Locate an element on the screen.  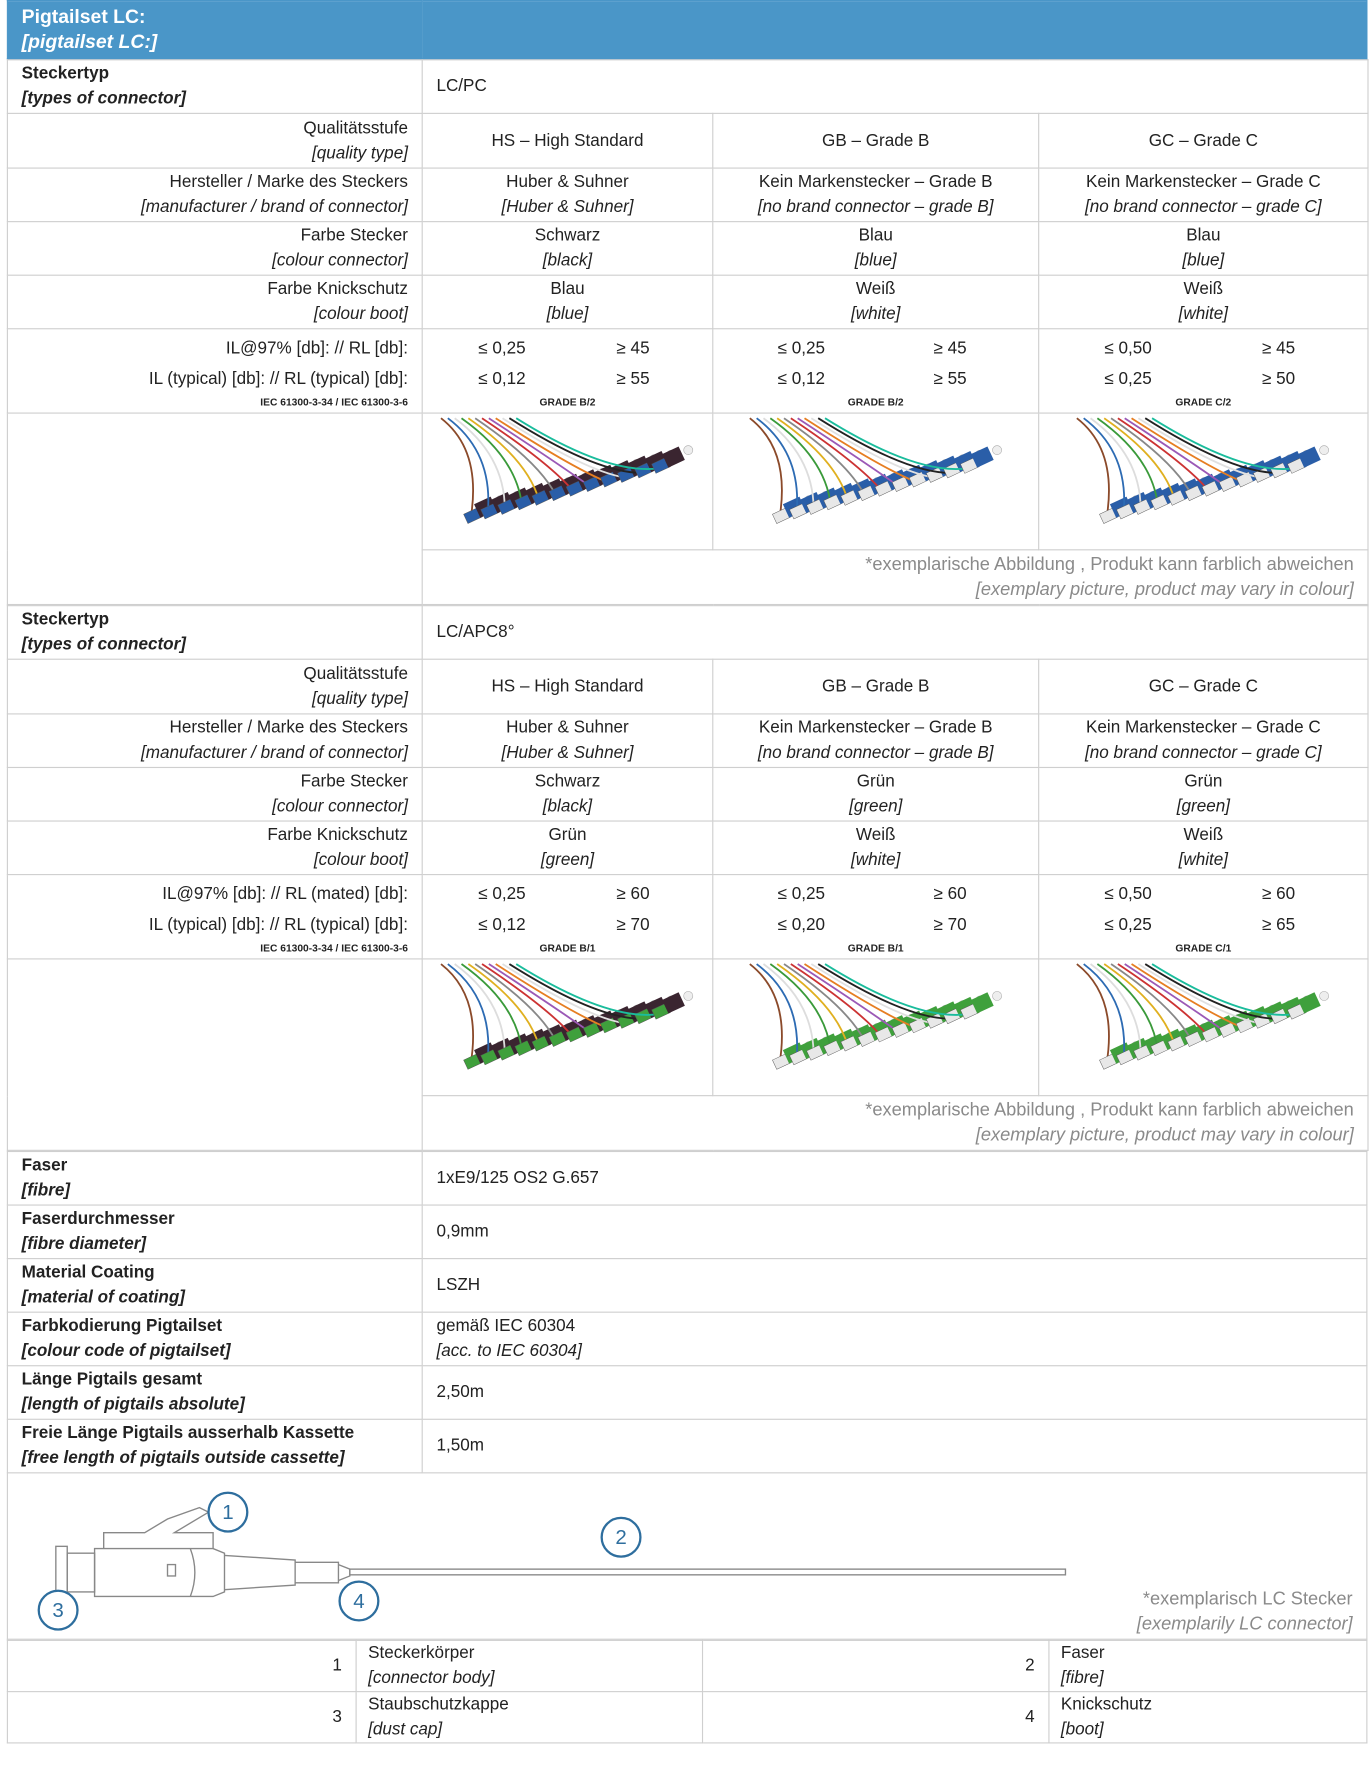
legend-num: 4 is located at coordinates (875, 1717).